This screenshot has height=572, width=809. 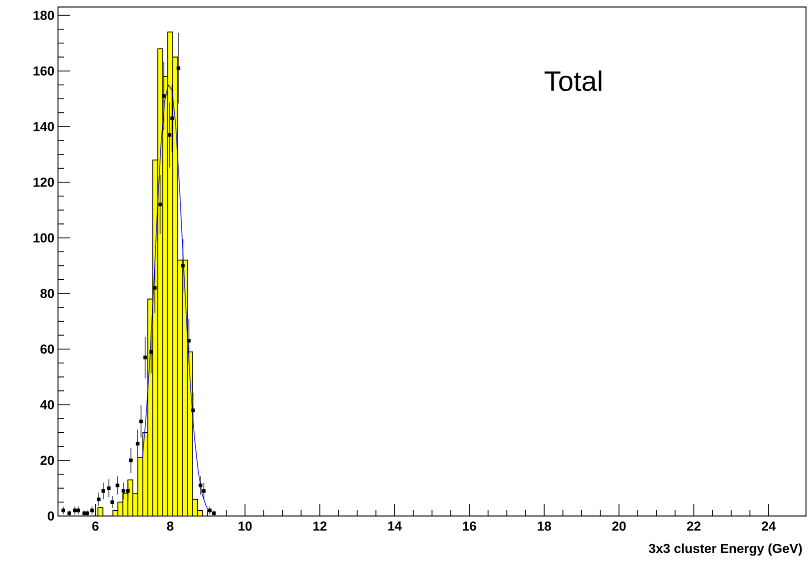 I want to click on x-tick-label: 10, so click(x=245, y=526).